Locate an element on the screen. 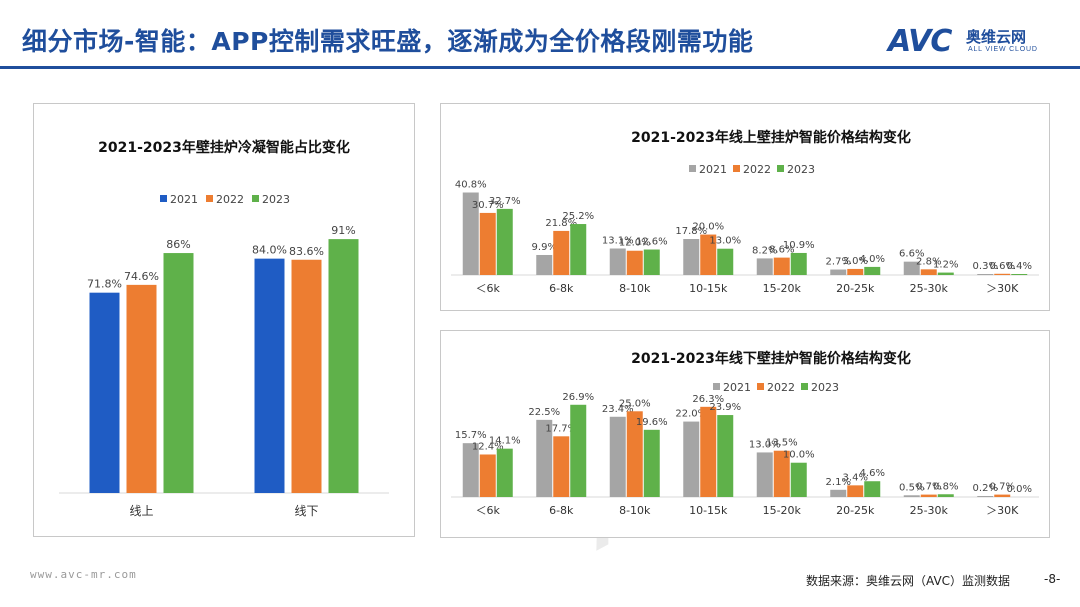 This screenshot has height=607, width=1080. data-label-2023-1: 91% is located at coordinates (343, 230).